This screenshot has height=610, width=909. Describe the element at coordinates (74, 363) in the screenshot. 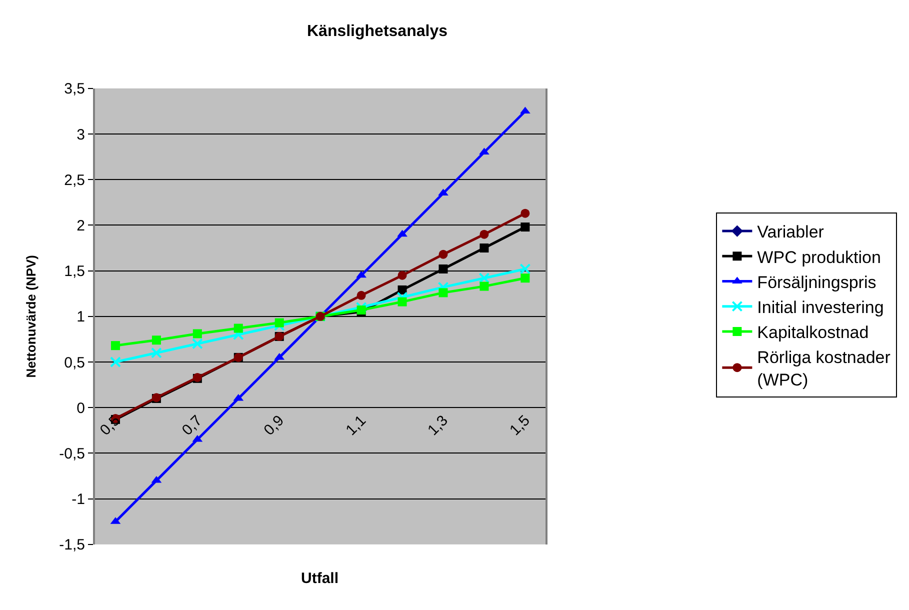

I see `y-tick-label: 0,5` at that location.